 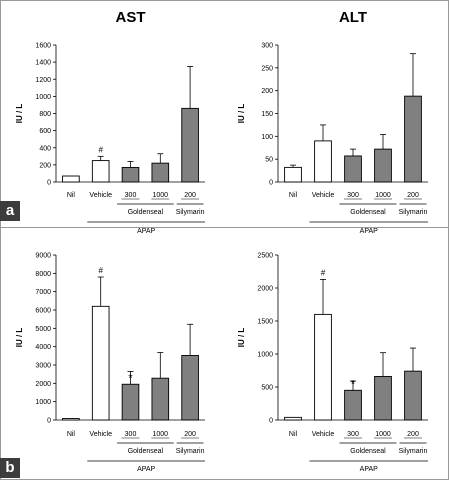 I want to click on chart-3-group-label-0: Goldenseal, so click(x=146, y=451).